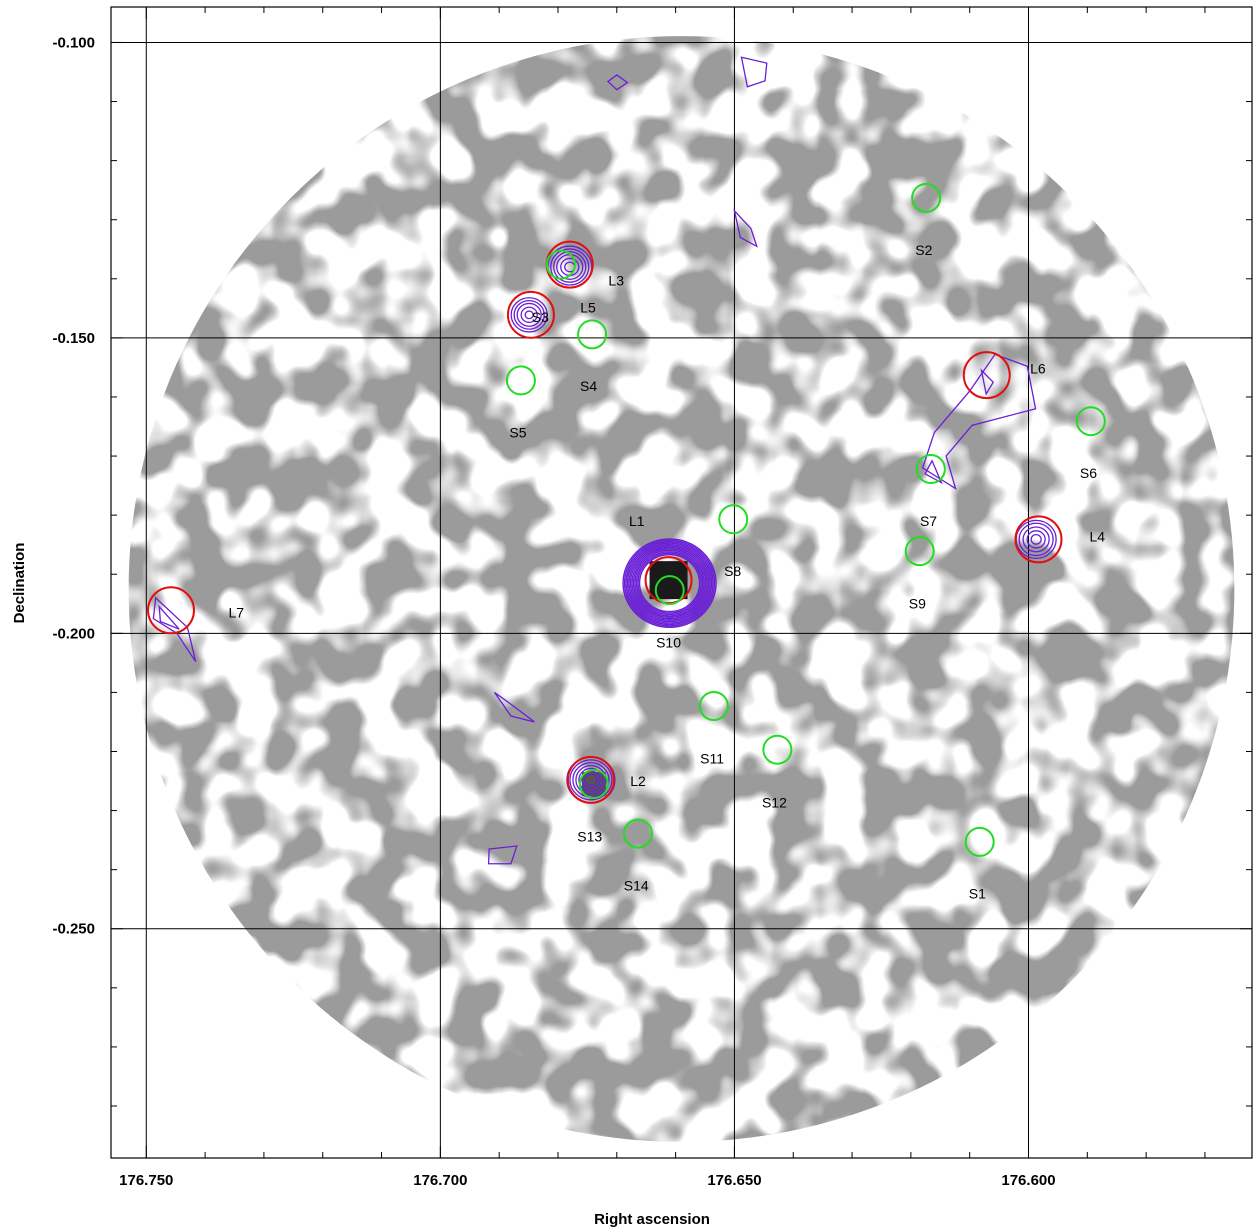 The height and width of the screenshot is (1228, 1253). I want to click on label-l-source: L7, so click(236, 612).